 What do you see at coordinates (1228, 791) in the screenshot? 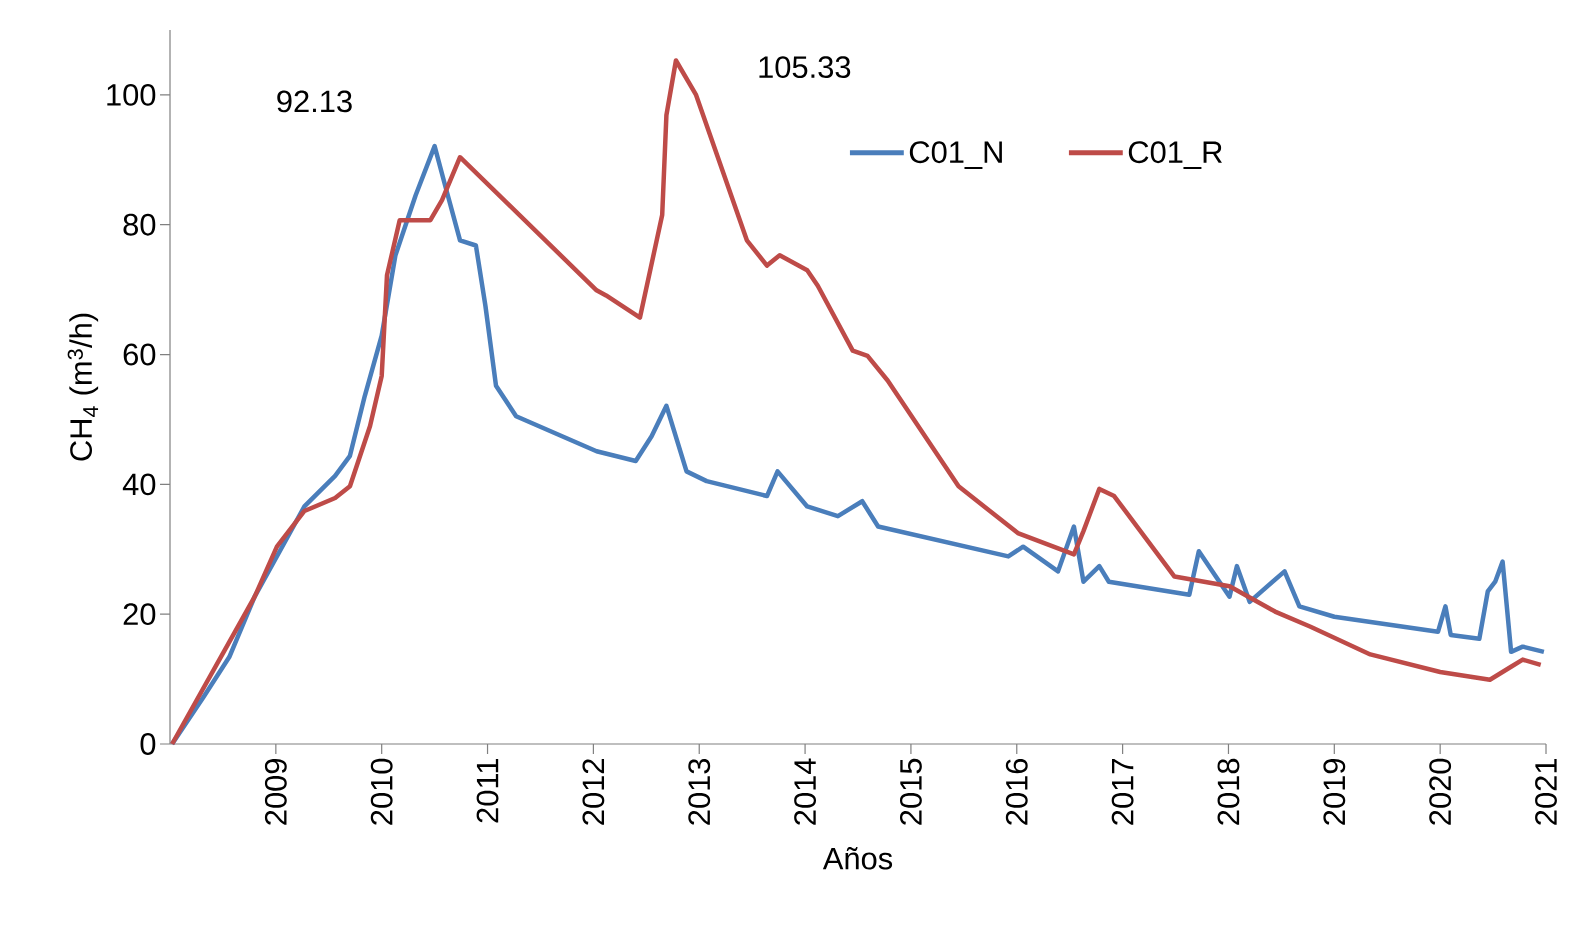
I see `x-tick-label: 2018` at bounding box center [1228, 791].